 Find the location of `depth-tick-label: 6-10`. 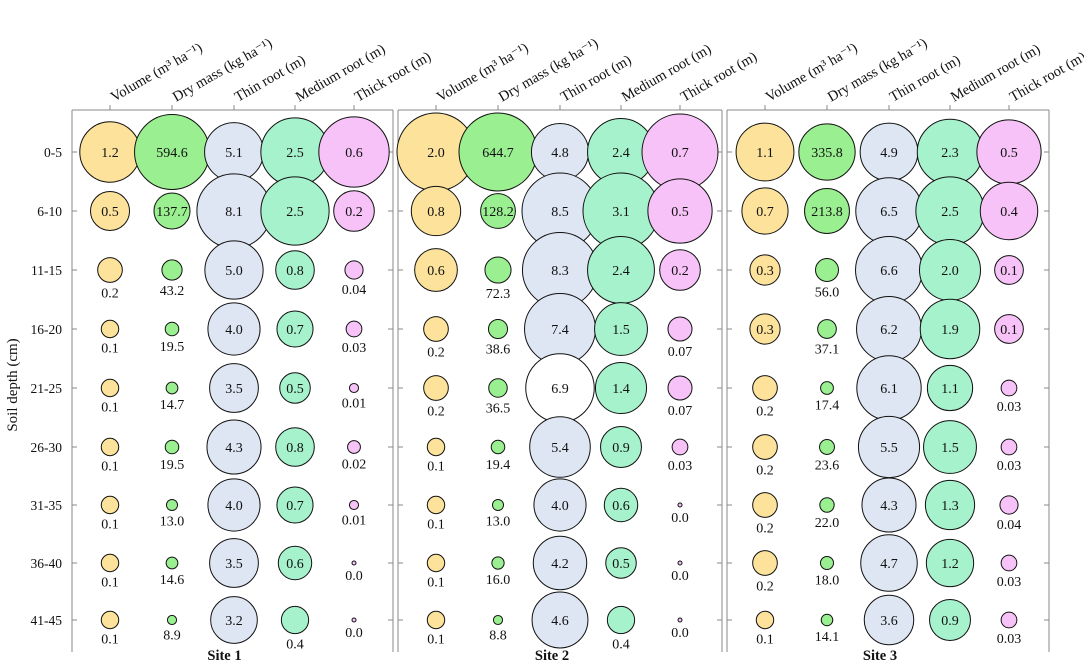

depth-tick-label: 6-10 is located at coordinates (49, 211).